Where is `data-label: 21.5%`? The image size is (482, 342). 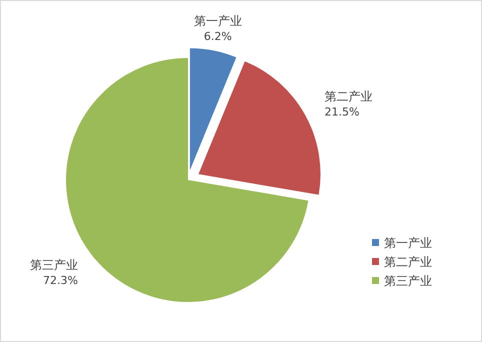
data-label: 21.5% is located at coordinates (342, 111).